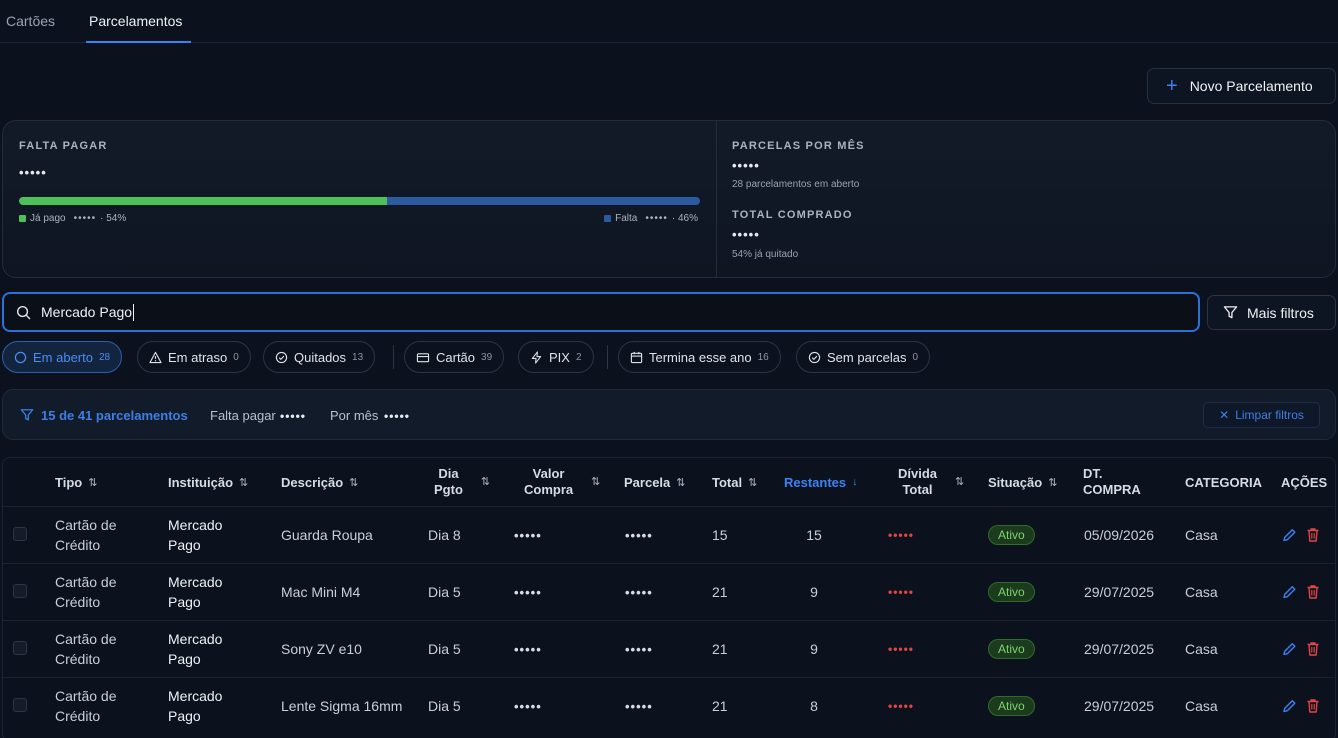 The height and width of the screenshot is (738, 1338). Describe the element at coordinates (601, 312) in the screenshot. I see `search-input: Mercado Pago` at that location.